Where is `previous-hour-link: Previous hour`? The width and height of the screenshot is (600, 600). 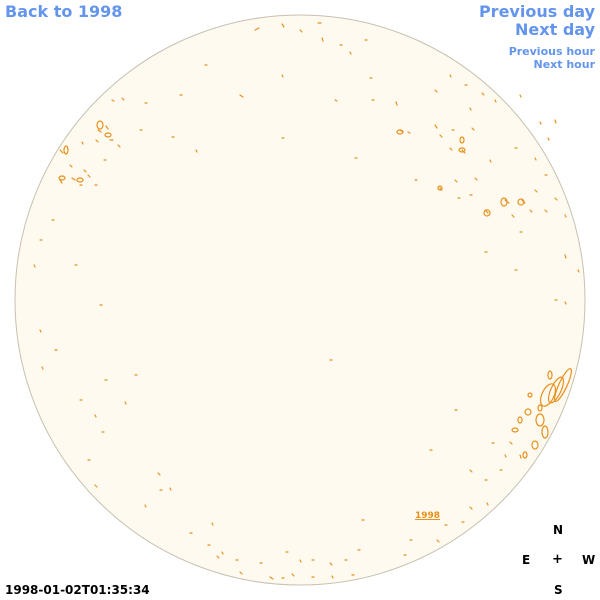
previous-hour-link: Previous hour is located at coordinates (551, 51).